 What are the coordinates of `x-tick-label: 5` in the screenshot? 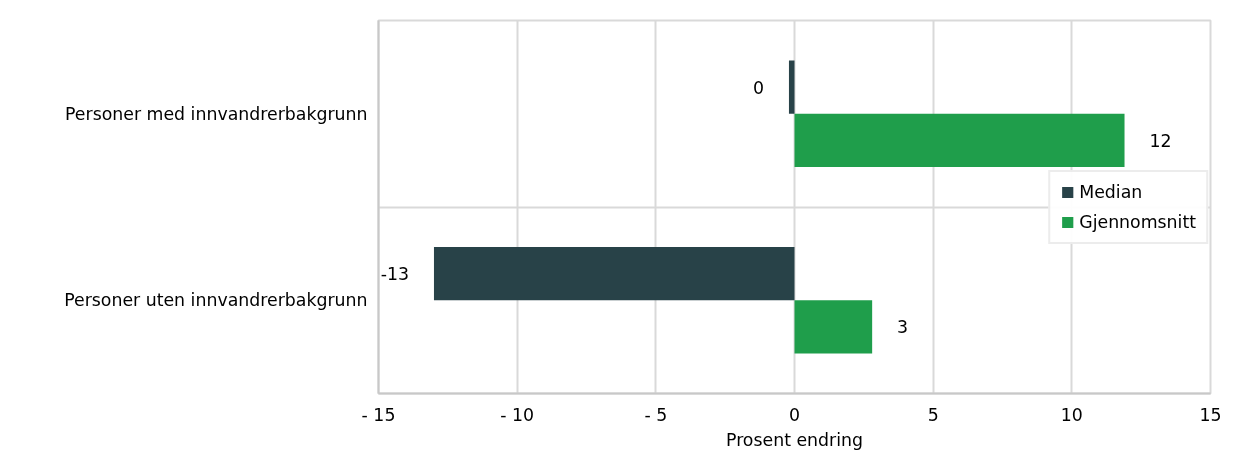 It's located at (933, 414).